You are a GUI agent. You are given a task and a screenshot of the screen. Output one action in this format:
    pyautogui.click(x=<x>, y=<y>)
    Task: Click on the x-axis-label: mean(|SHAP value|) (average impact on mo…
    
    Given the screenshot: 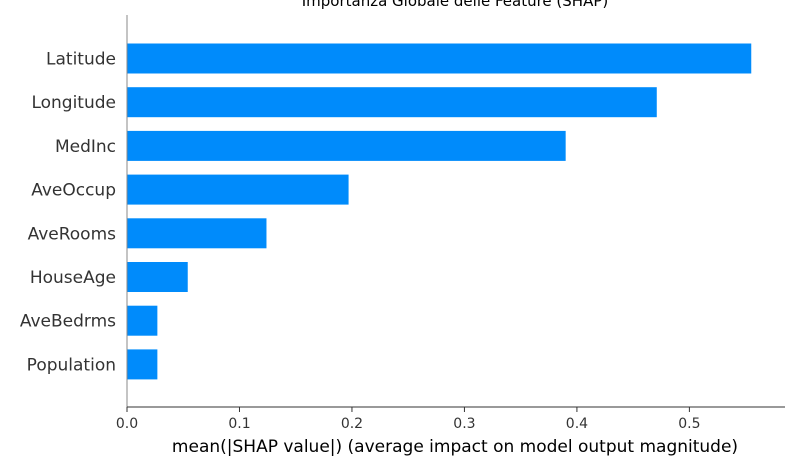 What is the action you would take?
    pyautogui.click(x=455, y=447)
    